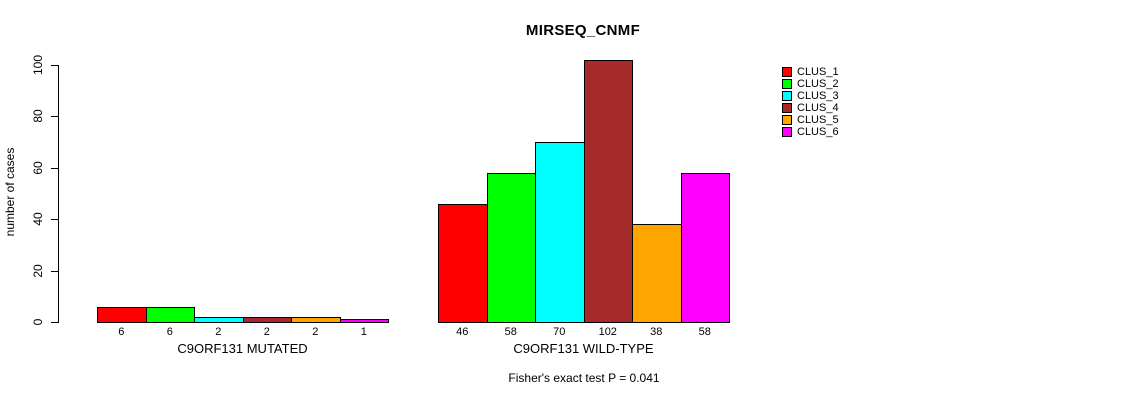  What do you see at coordinates (38, 322) in the screenshot?
I see `y-tick-label: 0` at bounding box center [38, 322].